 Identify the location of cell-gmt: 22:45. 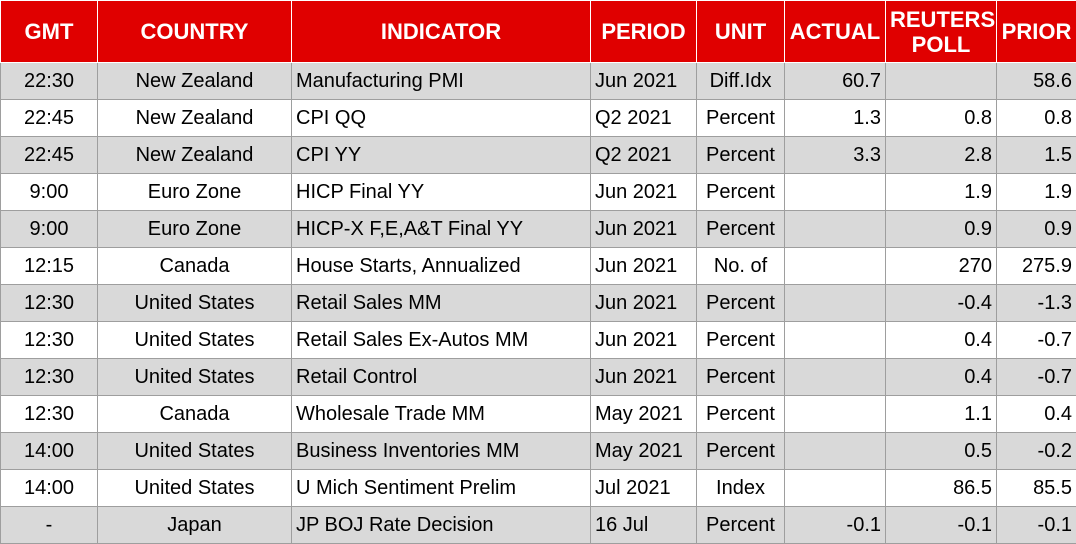
(49, 118).